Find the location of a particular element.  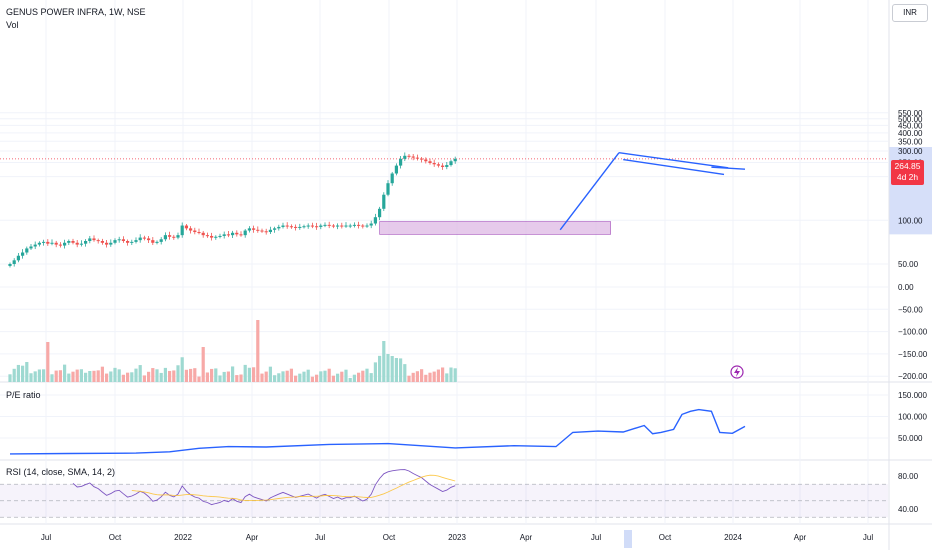

currency-button: INR is located at coordinates (910, 13).